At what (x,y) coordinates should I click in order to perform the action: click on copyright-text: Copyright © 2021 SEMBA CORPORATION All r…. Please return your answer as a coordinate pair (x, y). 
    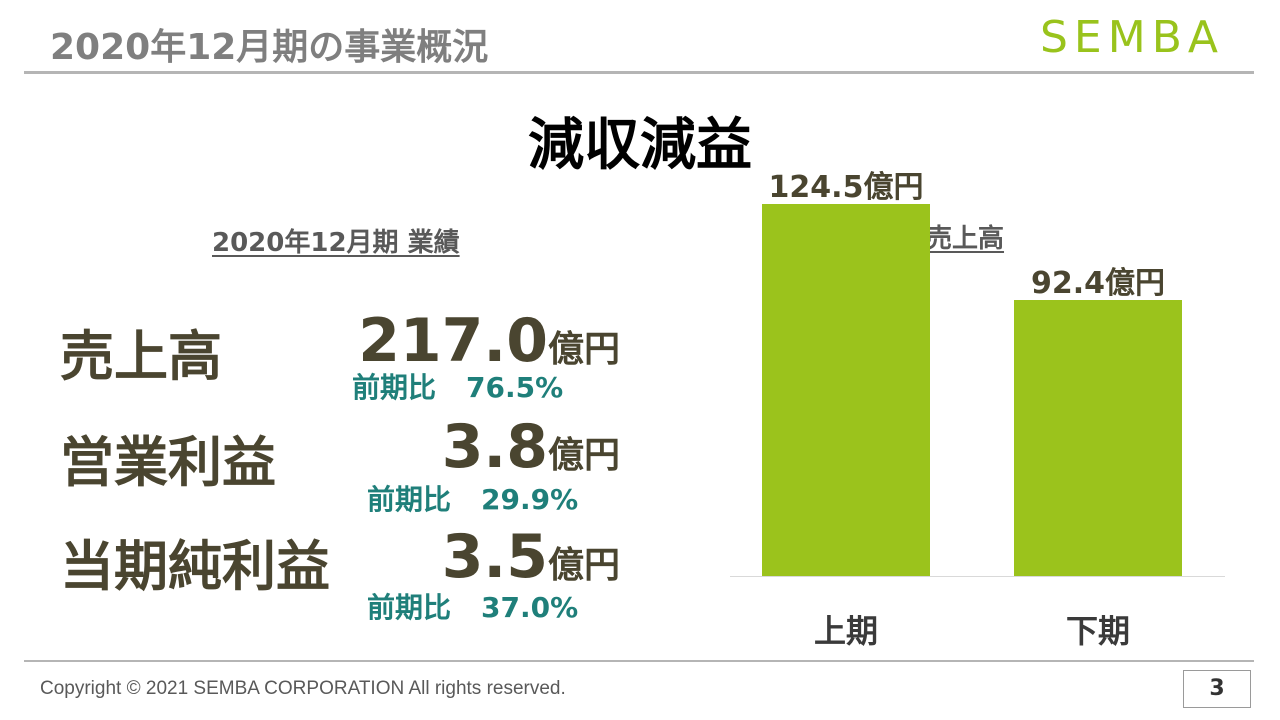
    Looking at the image, I should click on (303, 688).